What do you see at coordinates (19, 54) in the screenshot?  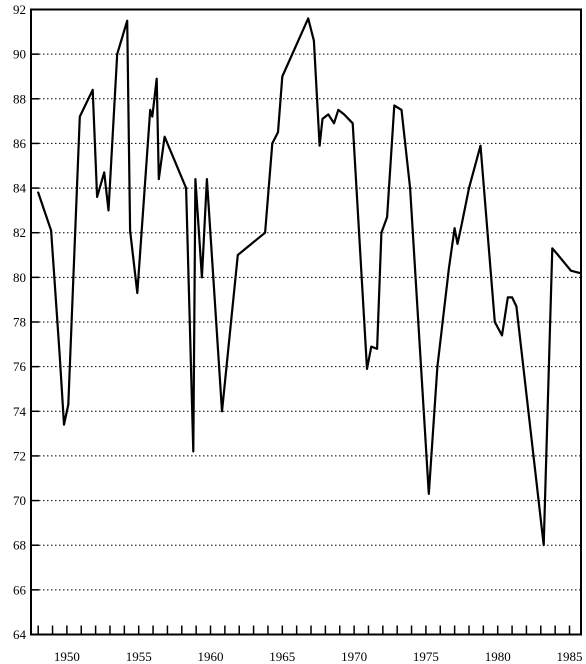 I see `y-tick-label: 90` at bounding box center [19, 54].